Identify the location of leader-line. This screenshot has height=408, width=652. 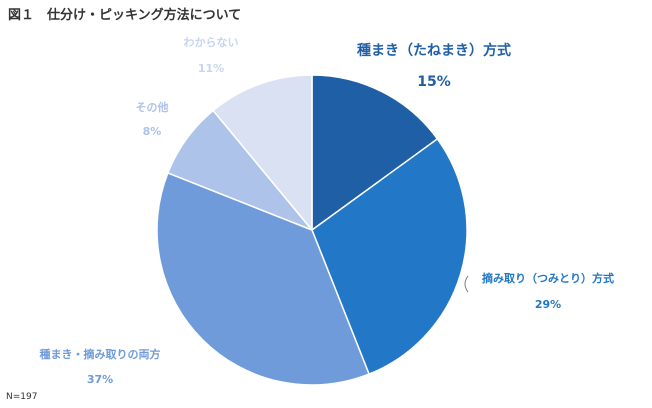
(466, 284).